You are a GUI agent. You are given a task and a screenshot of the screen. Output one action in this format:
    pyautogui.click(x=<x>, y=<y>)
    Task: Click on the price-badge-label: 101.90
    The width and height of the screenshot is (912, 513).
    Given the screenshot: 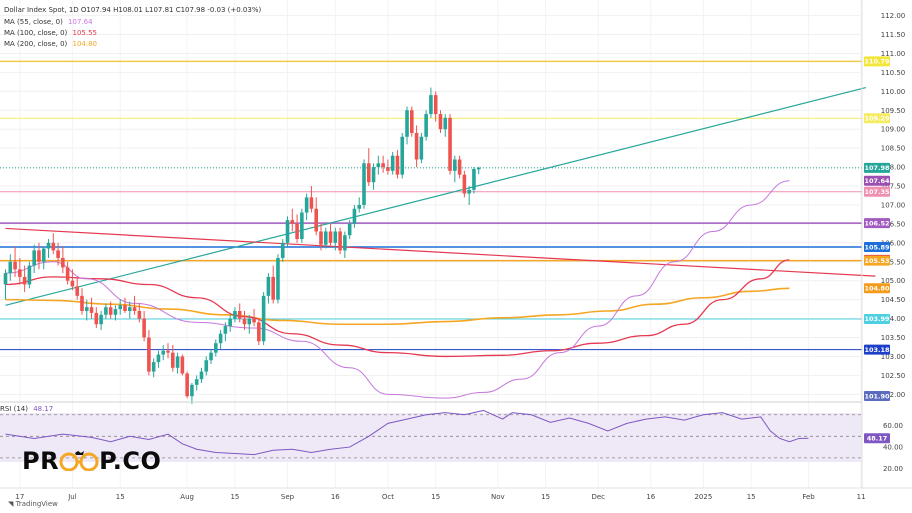 What is the action you would take?
    pyautogui.click(x=877, y=396)
    